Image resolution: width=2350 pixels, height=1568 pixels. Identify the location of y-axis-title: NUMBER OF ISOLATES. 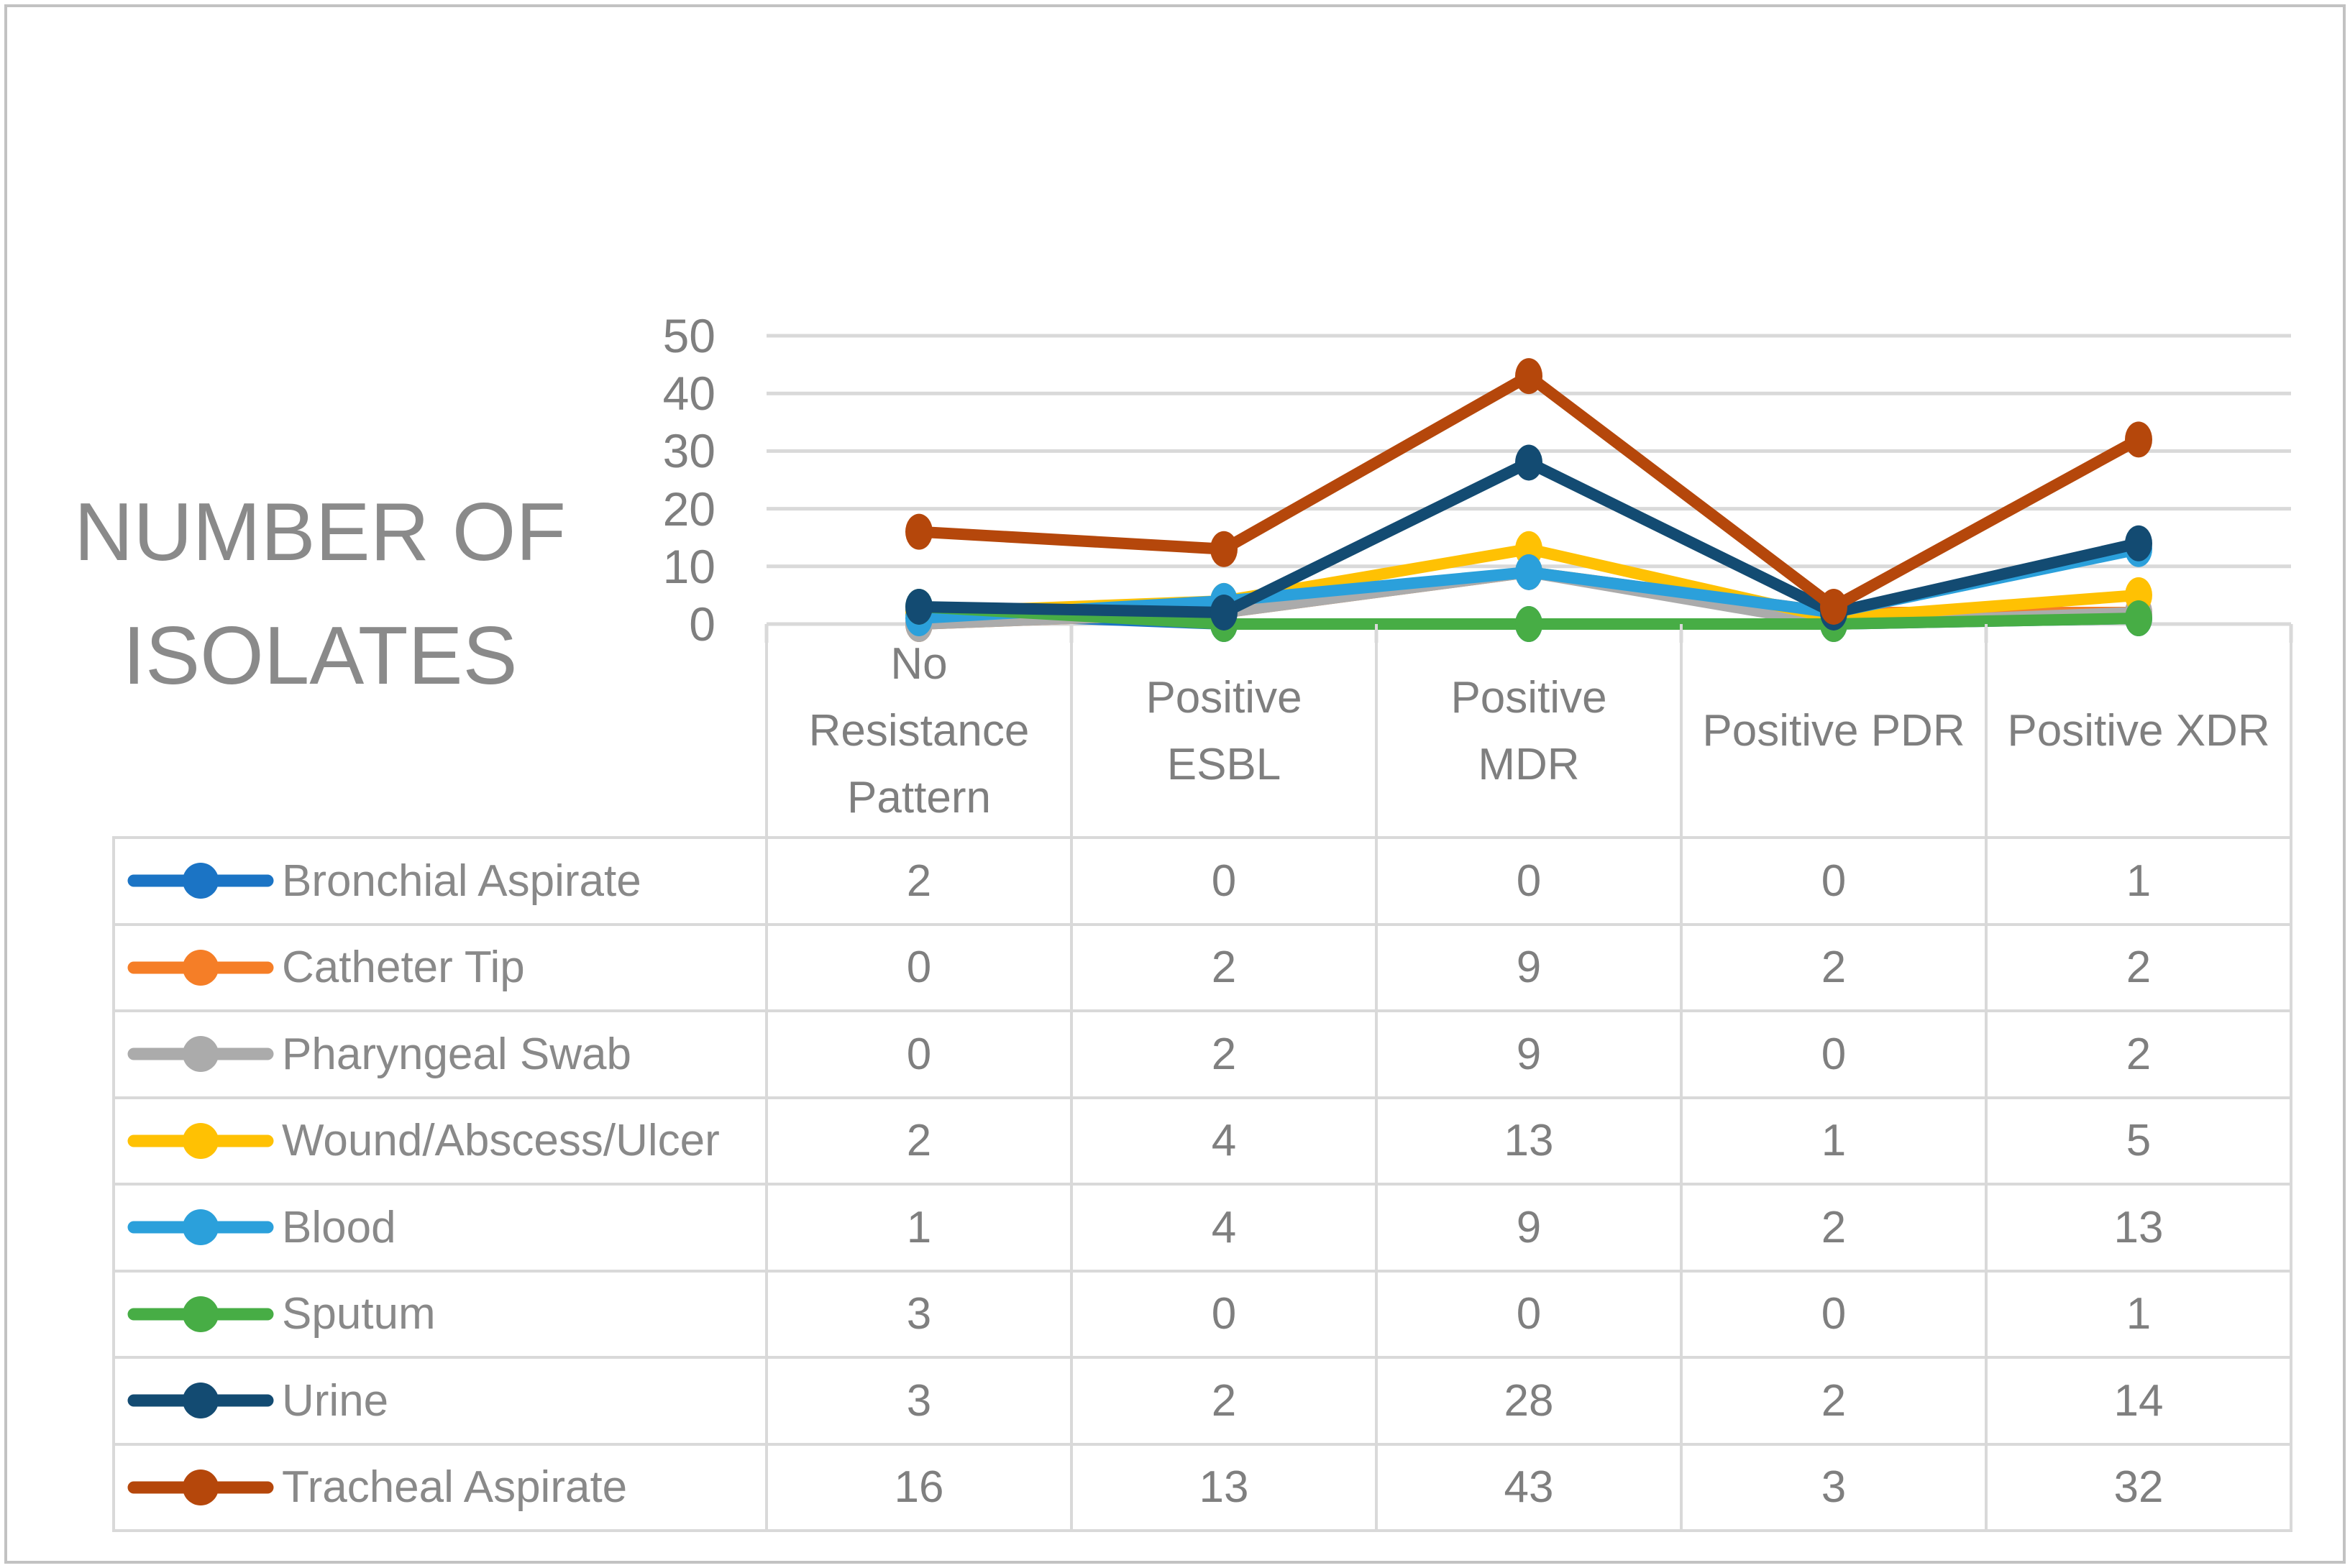
(320, 594).